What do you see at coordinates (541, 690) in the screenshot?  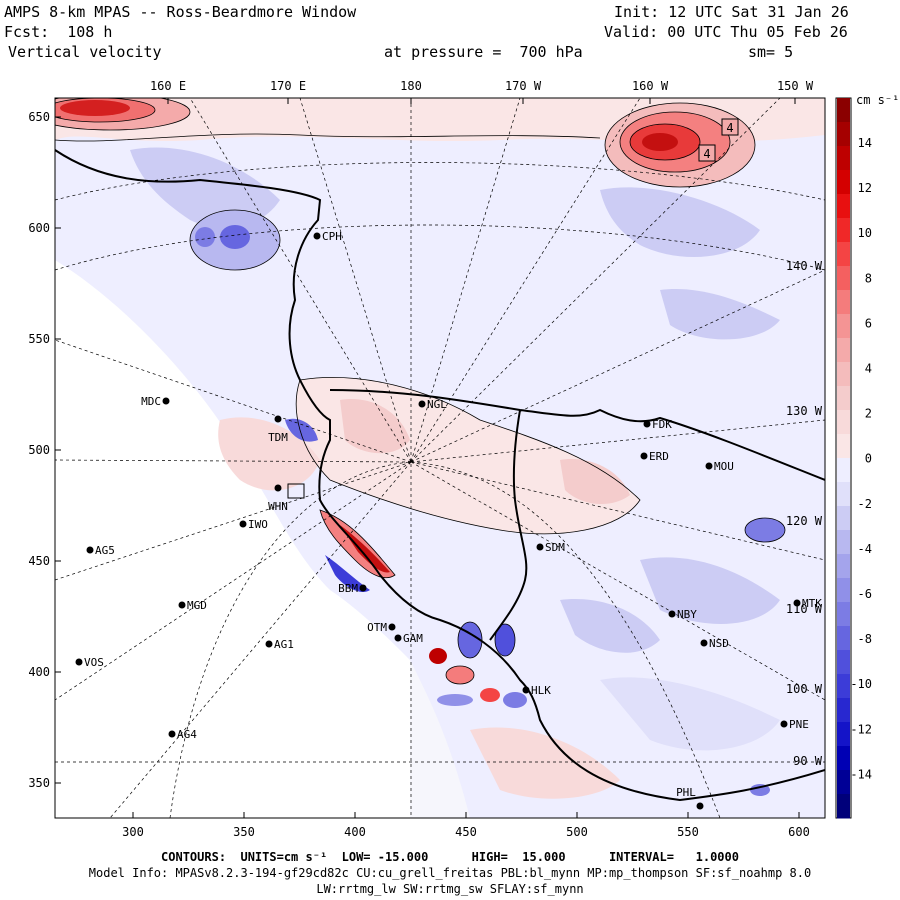 I see `station-label: HLK` at bounding box center [541, 690].